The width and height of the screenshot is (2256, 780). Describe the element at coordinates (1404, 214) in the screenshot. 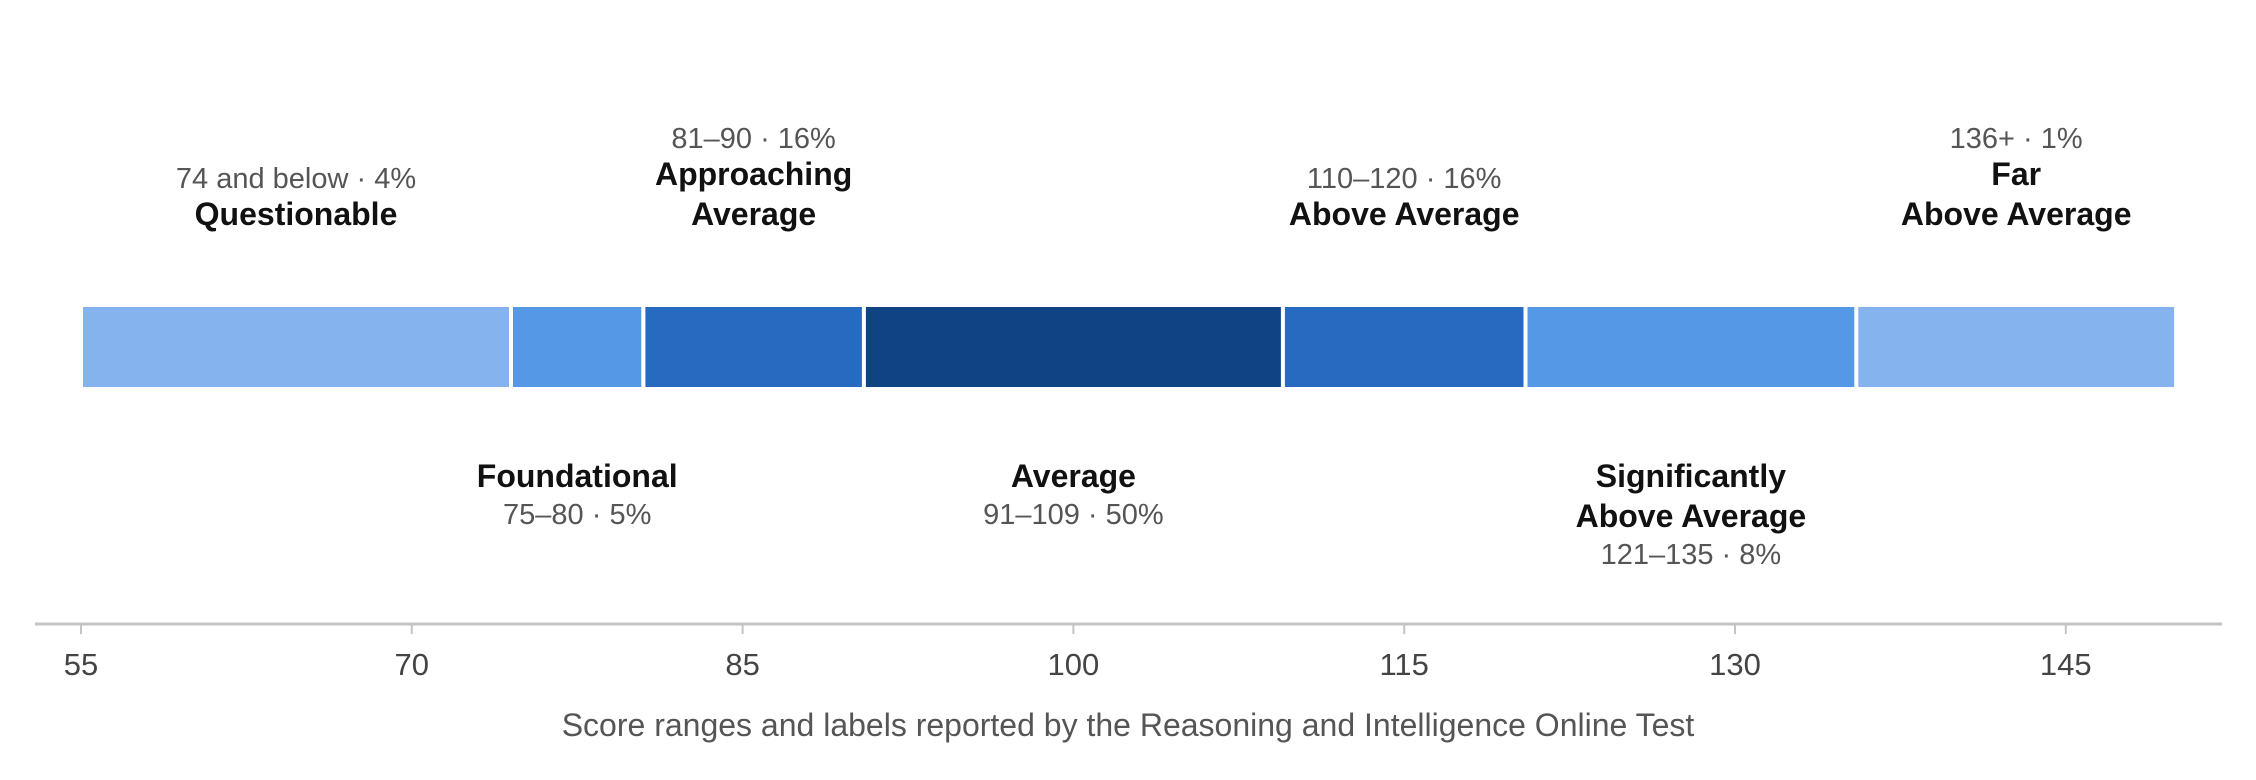

I see `segment-name: Above Average` at that location.